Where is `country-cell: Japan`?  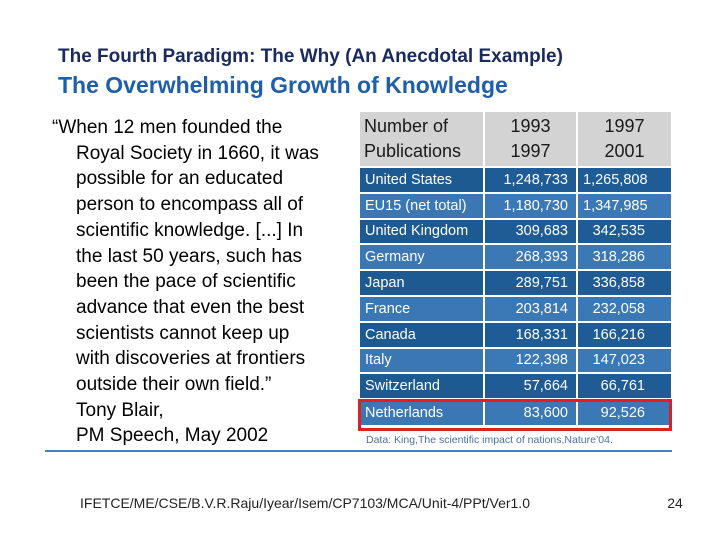 country-cell: Japan is located at coordinates (422, 282).